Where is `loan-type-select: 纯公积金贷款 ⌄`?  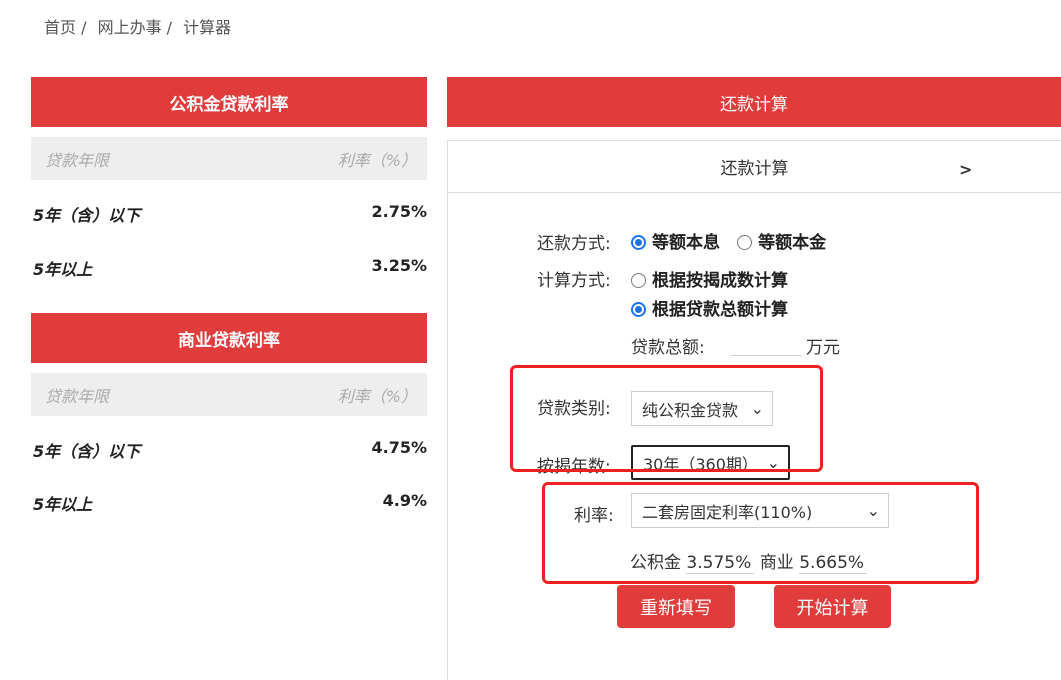 loan-type-select: 纯公积金贷款 ⌄ is located at coordinates (702, 408).